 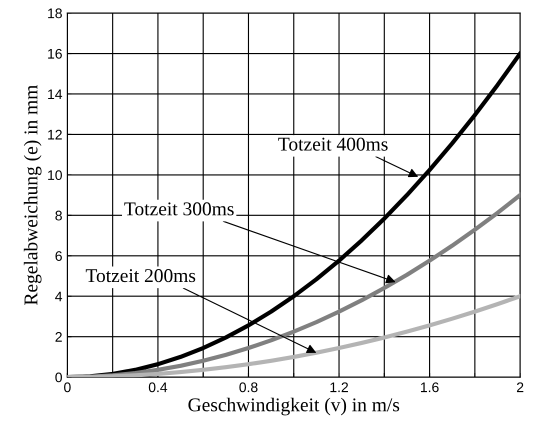 What do you see at coordinates (55, 53) in the screenshot?
I see `y-tick-label: 16` at bounding box center [55, 53].